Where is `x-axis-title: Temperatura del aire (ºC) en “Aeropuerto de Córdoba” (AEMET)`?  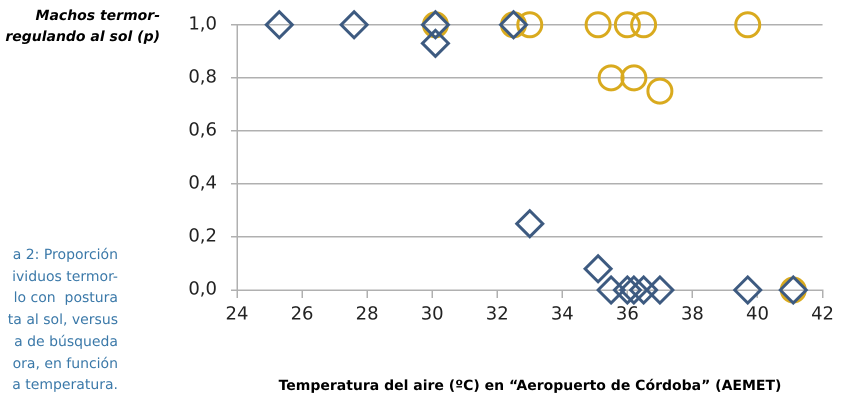
x-axis-title: Temperatura del aire (ºC) en “Aeropuerto de Córdoba” (AEMET) is located at coordinates (530, 386).